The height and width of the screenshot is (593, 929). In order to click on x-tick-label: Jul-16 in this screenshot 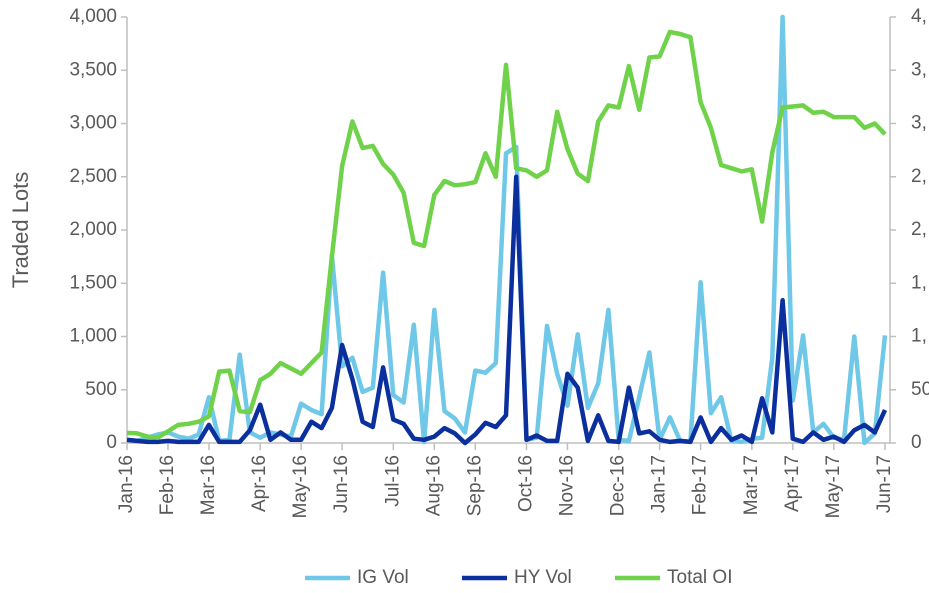, I will do `click(392, 481)`.